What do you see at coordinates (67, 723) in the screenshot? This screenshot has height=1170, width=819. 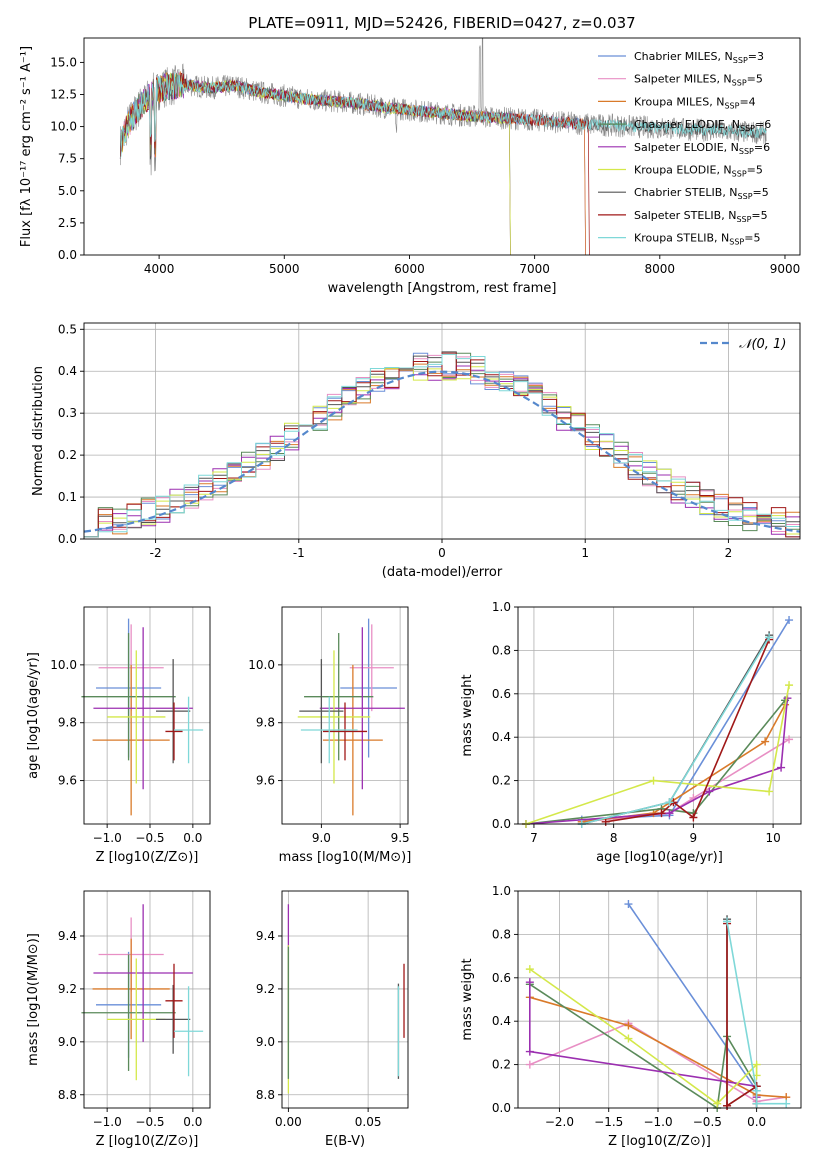 I see `y-tick-label: 9.8` at bounding box center [67, 723].